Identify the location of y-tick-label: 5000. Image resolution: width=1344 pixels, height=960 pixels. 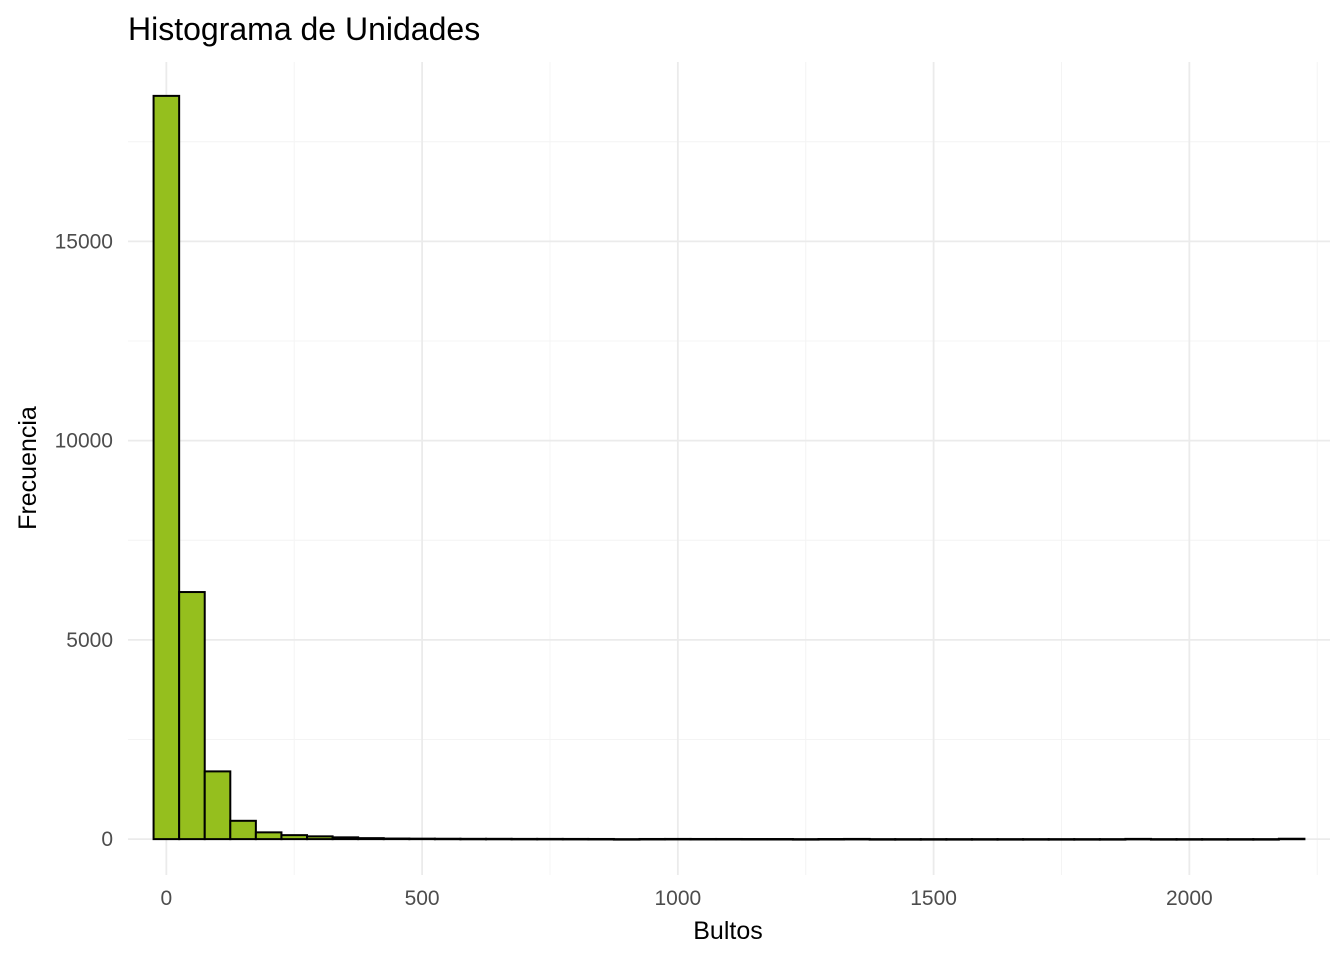
(89, 640).